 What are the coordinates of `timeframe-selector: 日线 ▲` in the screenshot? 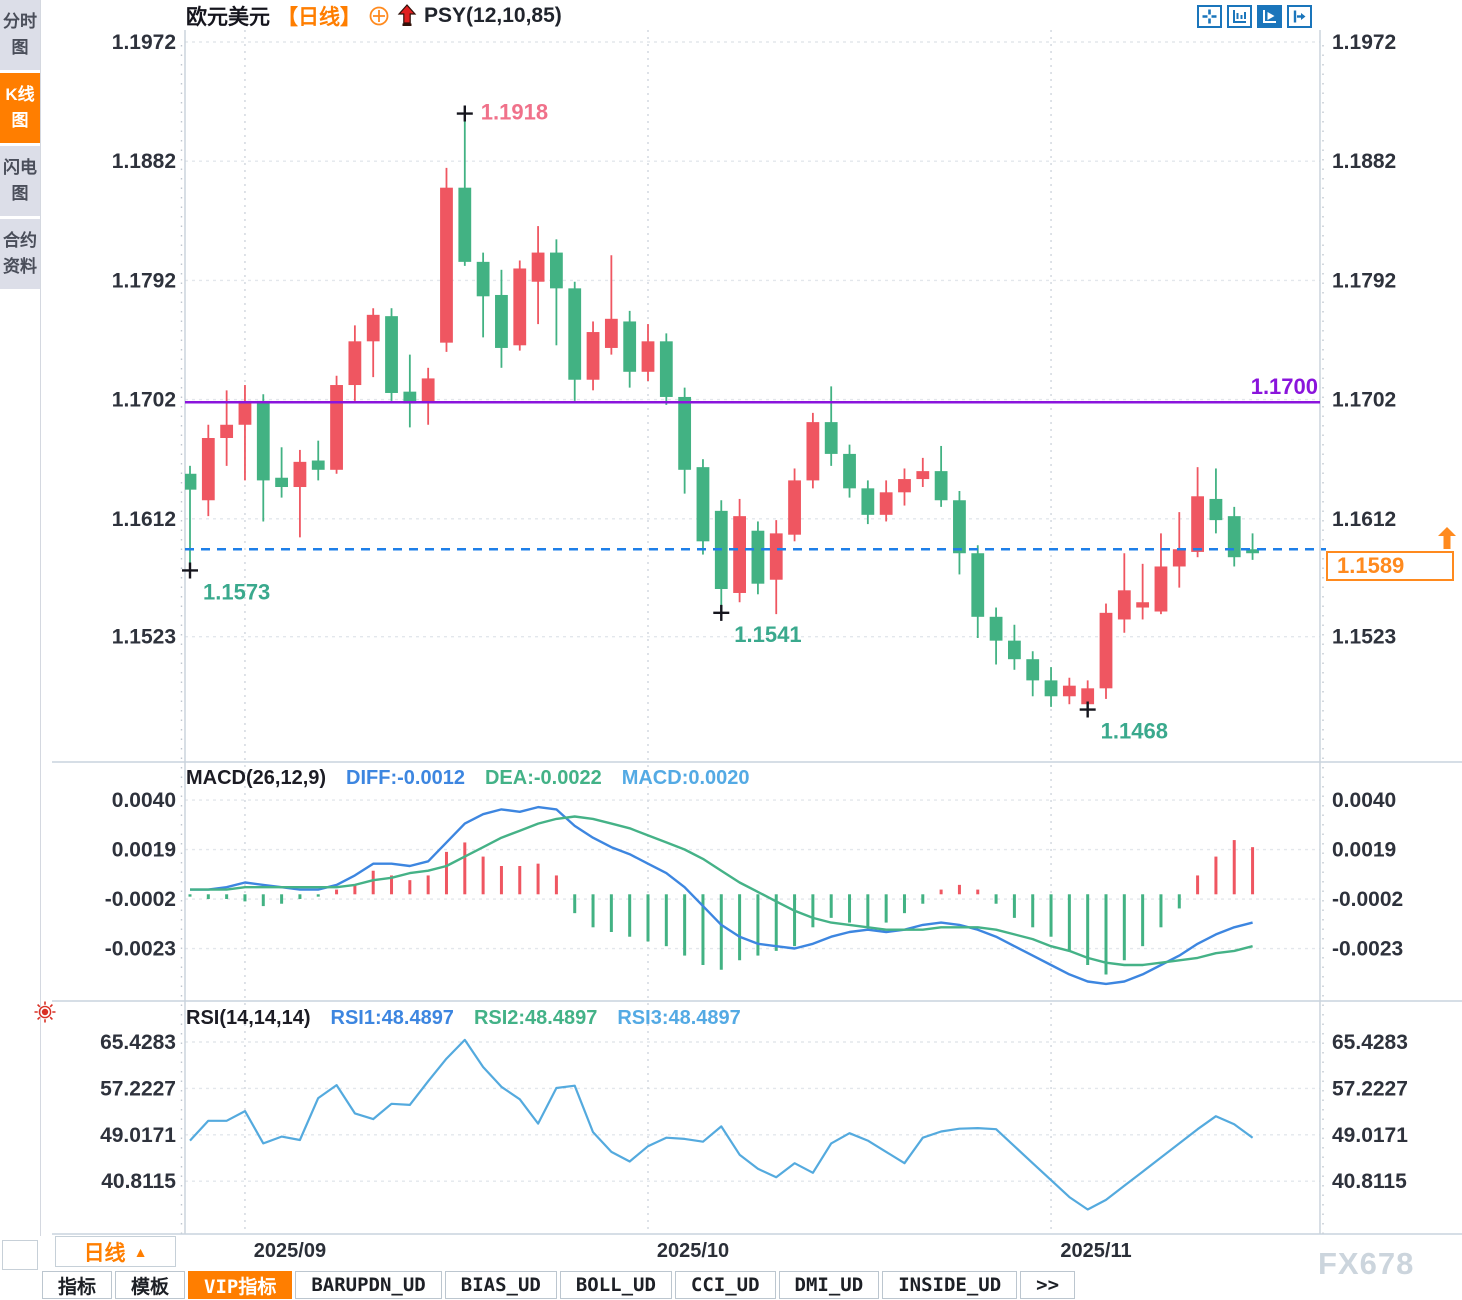 It's located at (115, 1251).